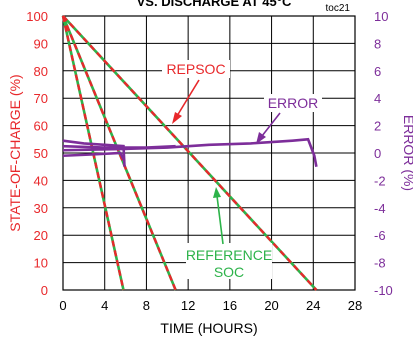 This screenshot has width=413, height=346. I want to click on annotation-error-arrowhead, so click(261, 138).